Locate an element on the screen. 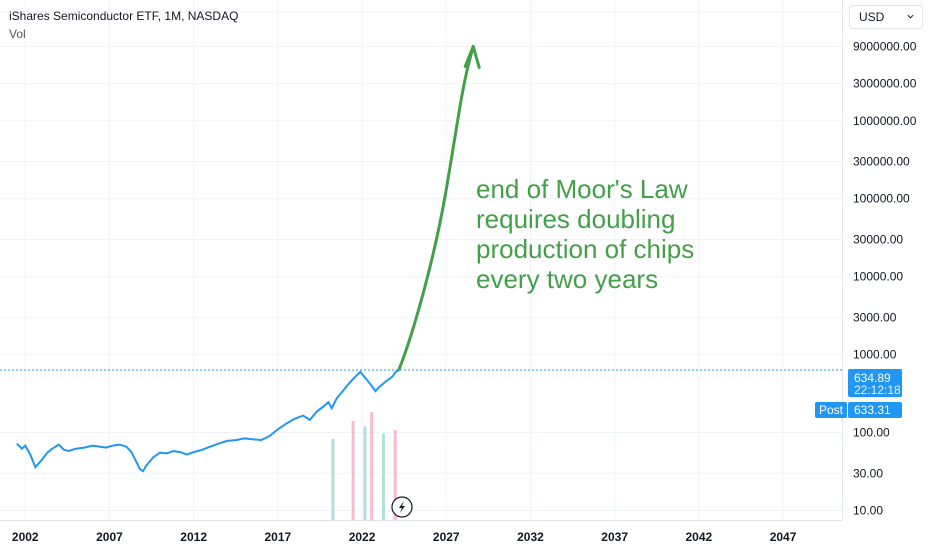  time-tick-label: 2002 is located at coordinates (25, 537).